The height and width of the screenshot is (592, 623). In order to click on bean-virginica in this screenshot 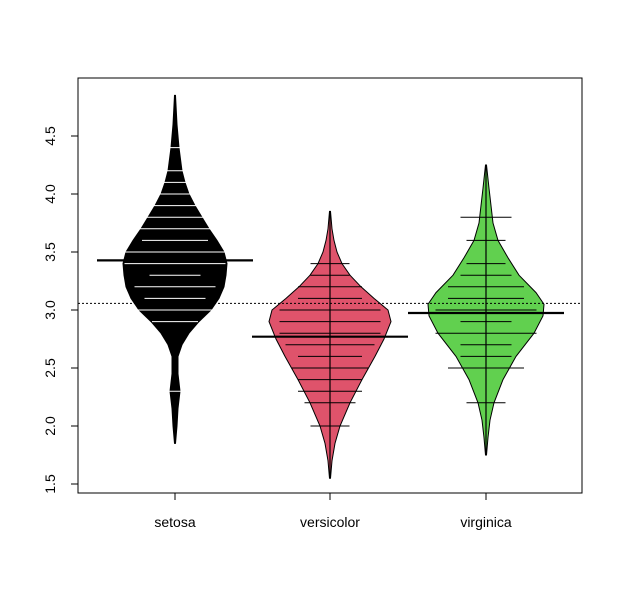, I will do `click(486, 310)`.